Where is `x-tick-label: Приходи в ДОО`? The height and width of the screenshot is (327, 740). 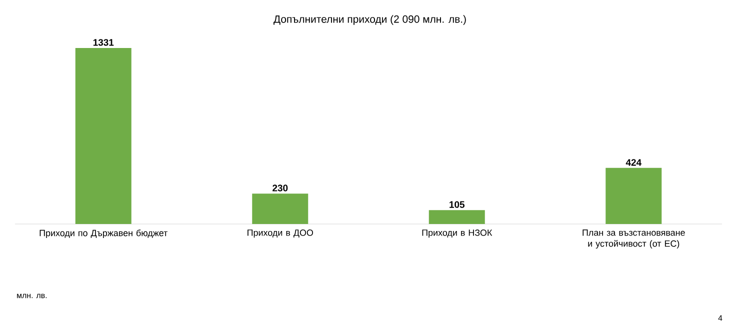
x-tick-label: Приходи в ДОО is located at coordinates (281, 234).